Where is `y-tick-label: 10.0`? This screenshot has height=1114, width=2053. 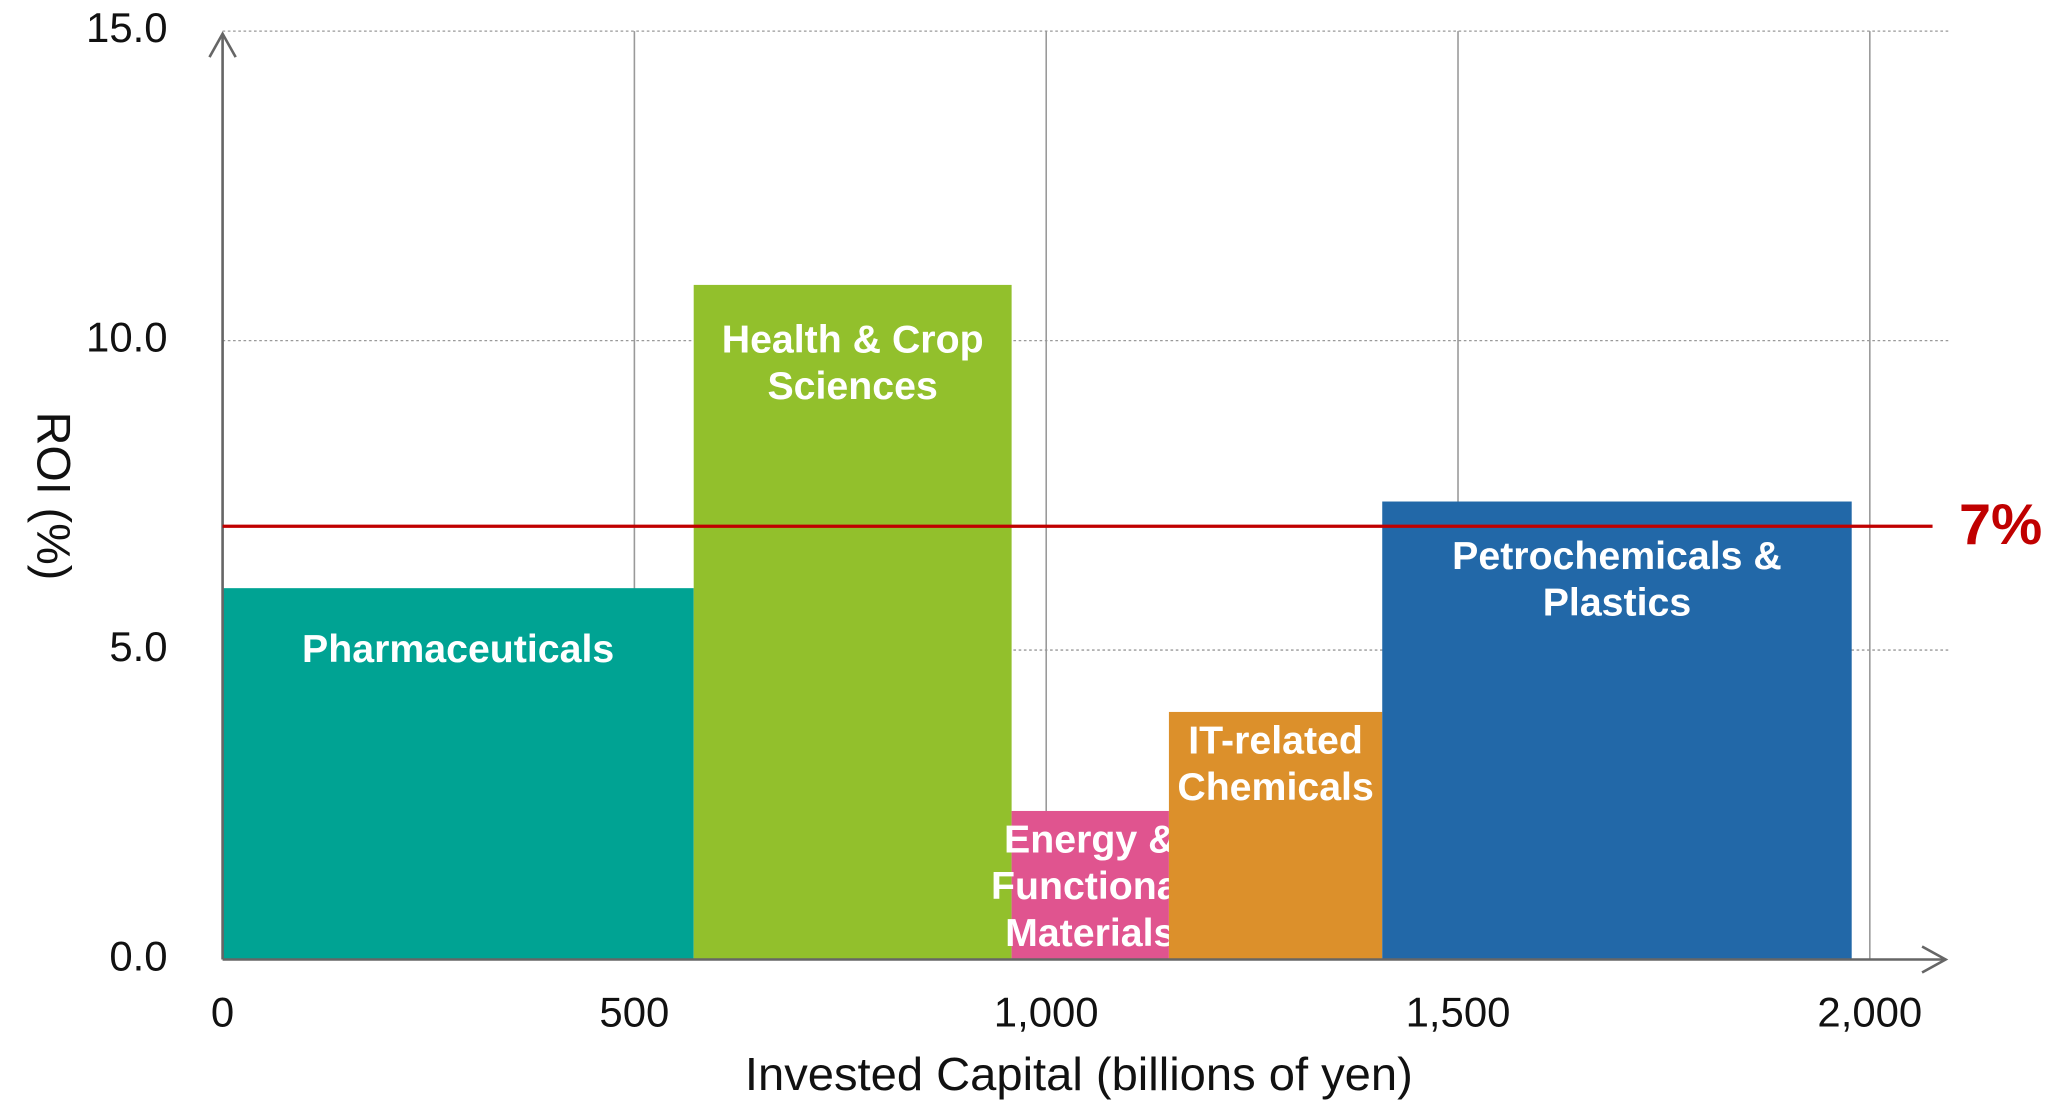
y-tick-label: 10.0 is located at coordinates (127, 337).